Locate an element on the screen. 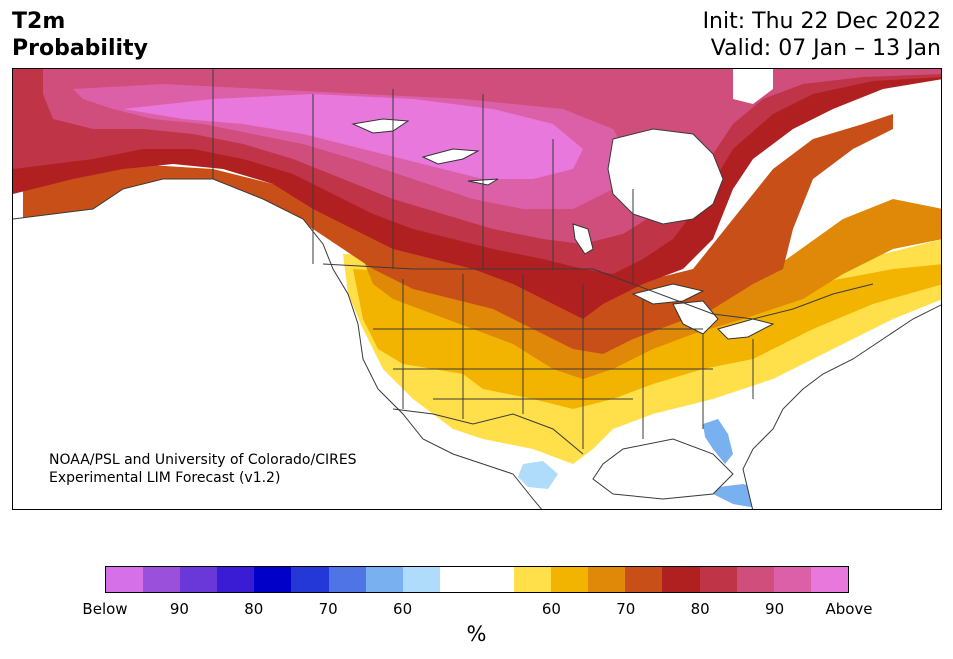  map-title: T2m Probability is located at coordinates (80, 35).